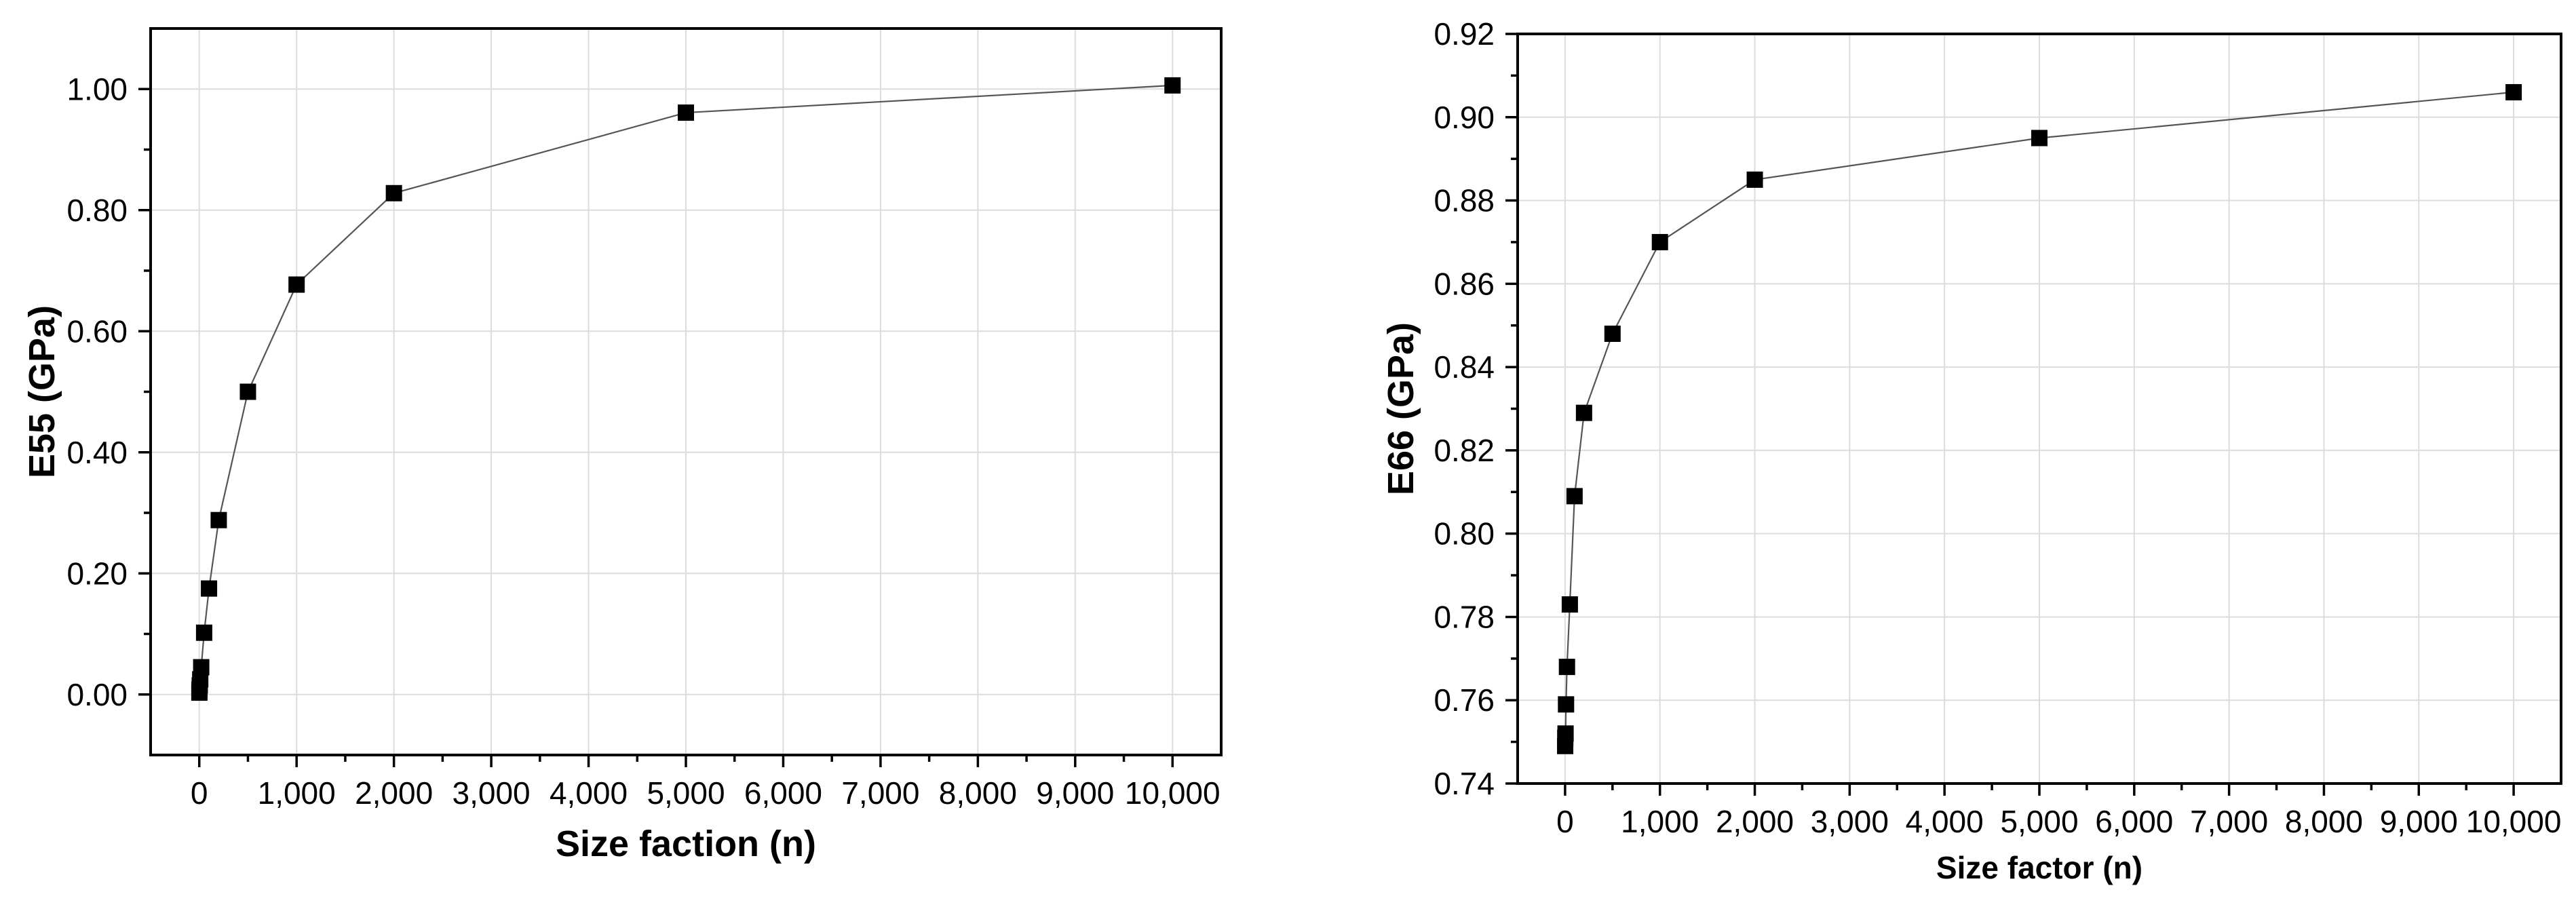  What do you see at coordinates (97, 331) in the screenshot?
I see `y-tick-label: 0.60` at bounding box center [97, 331].